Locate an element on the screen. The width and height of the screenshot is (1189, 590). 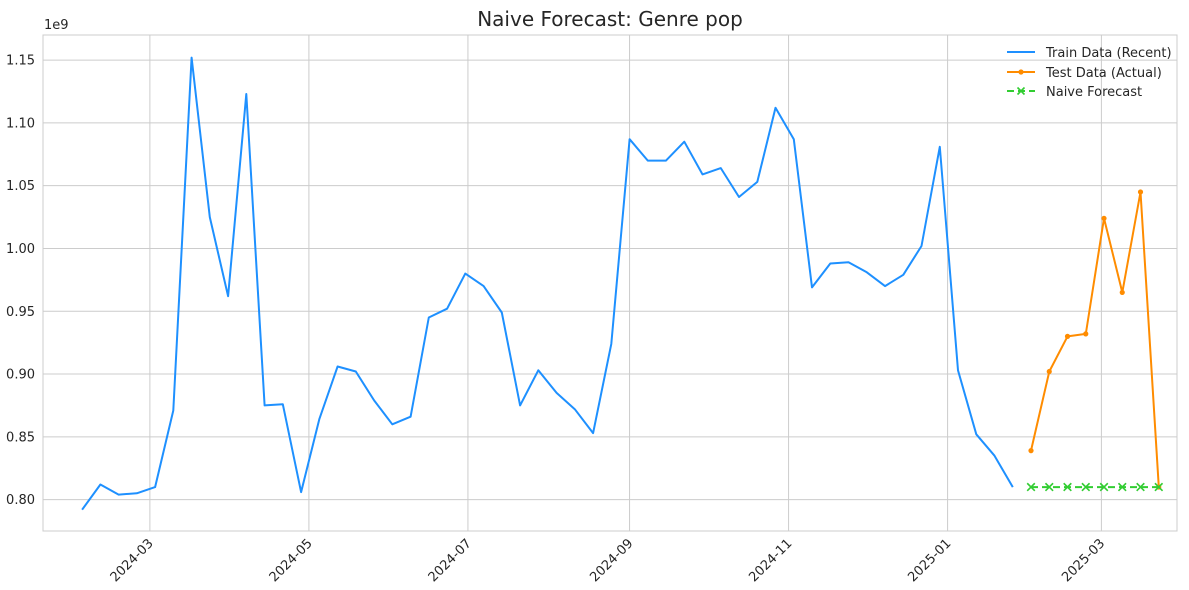
series-line is located at coordinates (1095, 339).